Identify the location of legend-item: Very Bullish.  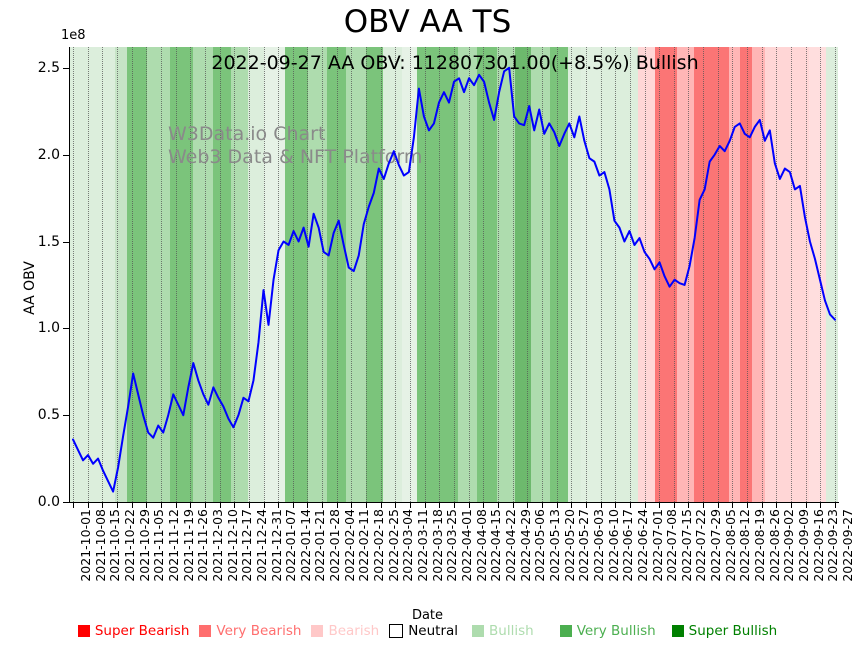
(607, 631).